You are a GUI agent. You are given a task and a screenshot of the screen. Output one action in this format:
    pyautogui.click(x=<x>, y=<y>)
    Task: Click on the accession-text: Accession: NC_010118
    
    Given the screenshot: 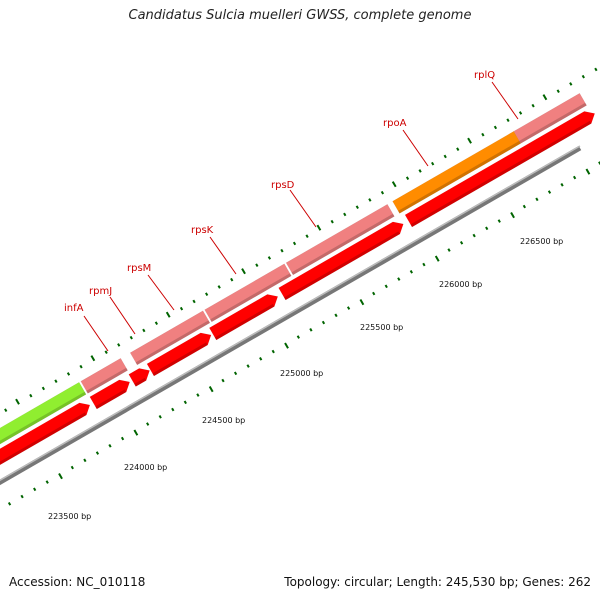 What is the action you would take?
    pyautogui.click(x=77, y=582)
    